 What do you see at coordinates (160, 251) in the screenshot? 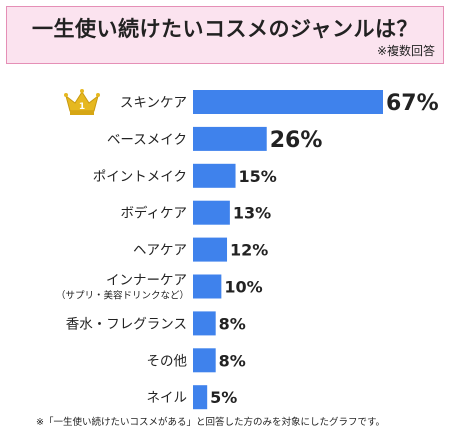
I see `category-label-5: ヘアケア` at bounding box center [160, 251].